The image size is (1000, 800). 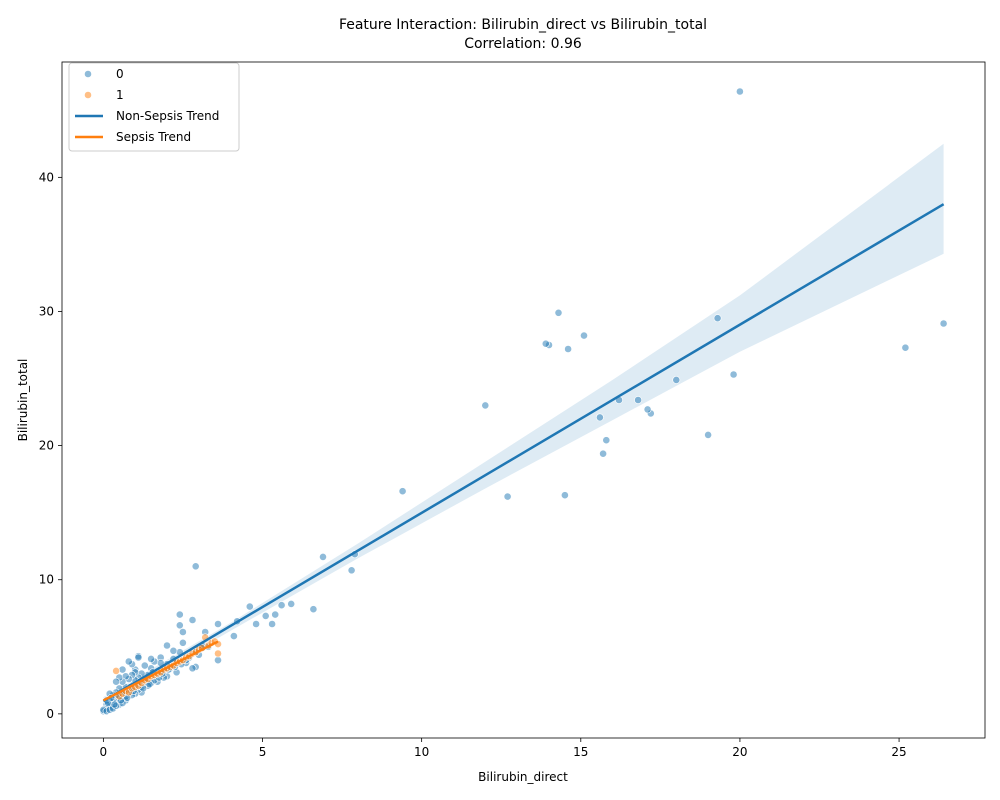 What do you see at coordinates (50, 714) in the screenshot?
I see `y-tick-label-0: 0` at bounding box center [50, 714].